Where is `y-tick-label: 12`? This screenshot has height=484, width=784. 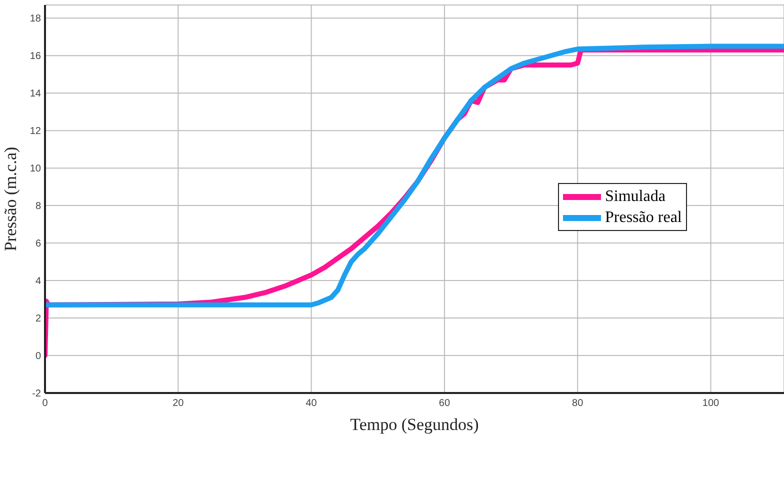
y-tick-label: 12 is located at coordinates (36, 132).